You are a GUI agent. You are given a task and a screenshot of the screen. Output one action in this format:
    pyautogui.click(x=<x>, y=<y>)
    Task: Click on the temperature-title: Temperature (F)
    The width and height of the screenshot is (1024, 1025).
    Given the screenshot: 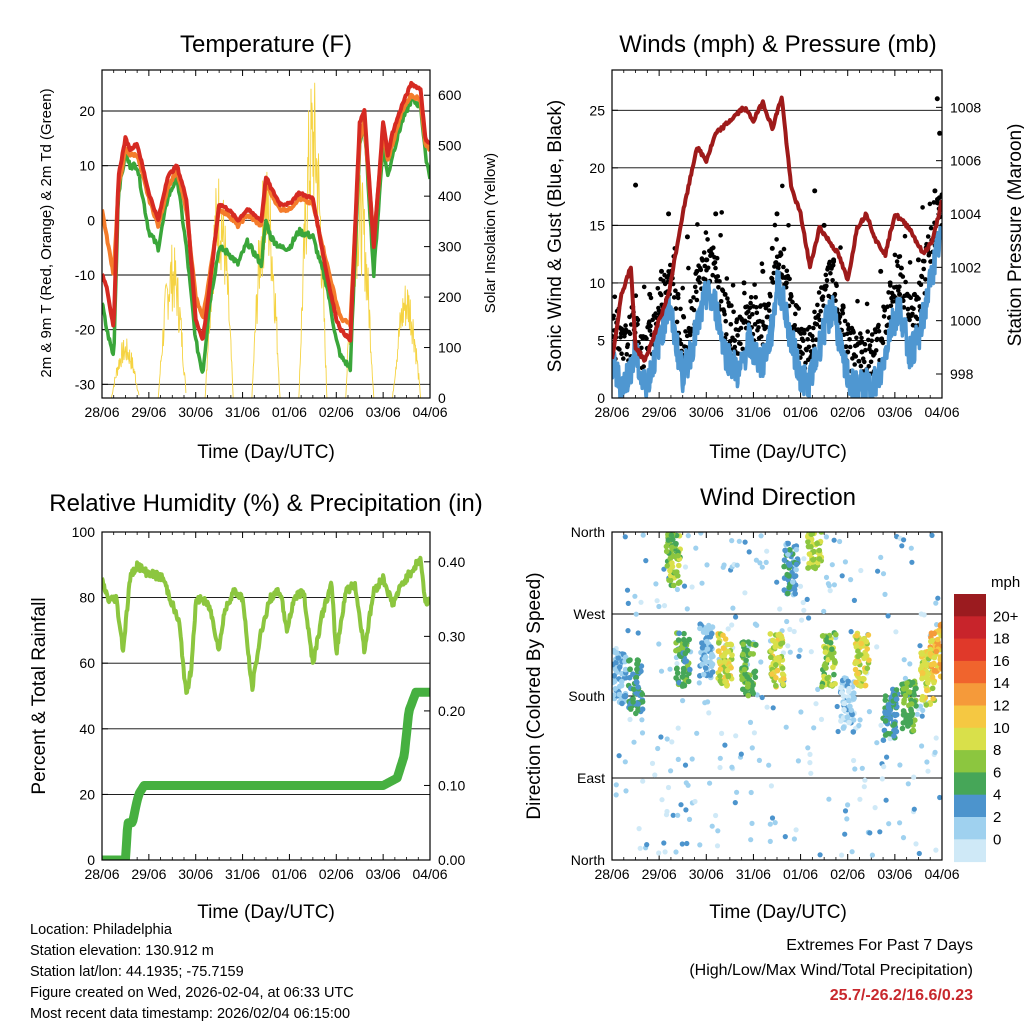 What is the action you would take?
    pyautogui.click(x=266, y=44)
    